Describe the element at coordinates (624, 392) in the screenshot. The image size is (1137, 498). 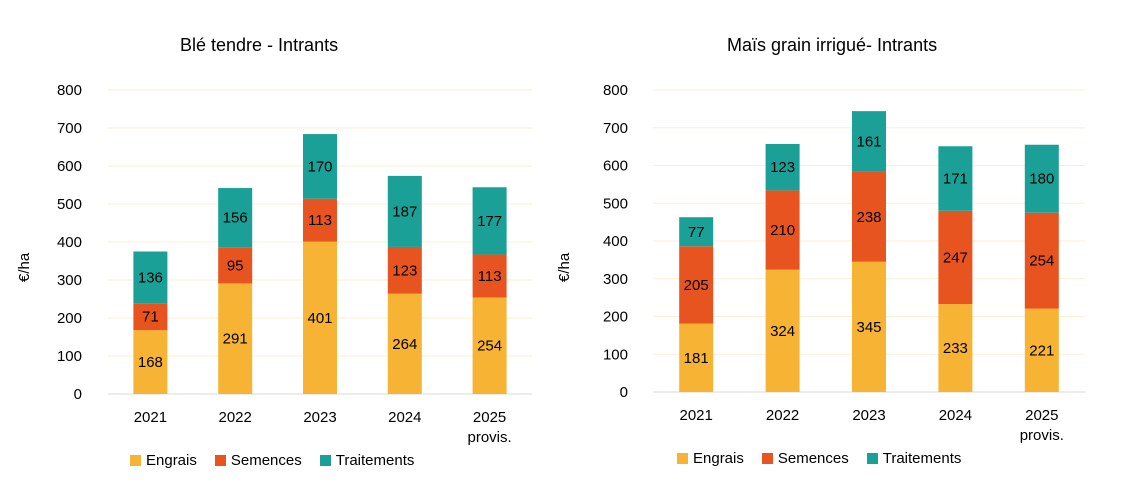
I see `y-tick-label: 0` at that location.